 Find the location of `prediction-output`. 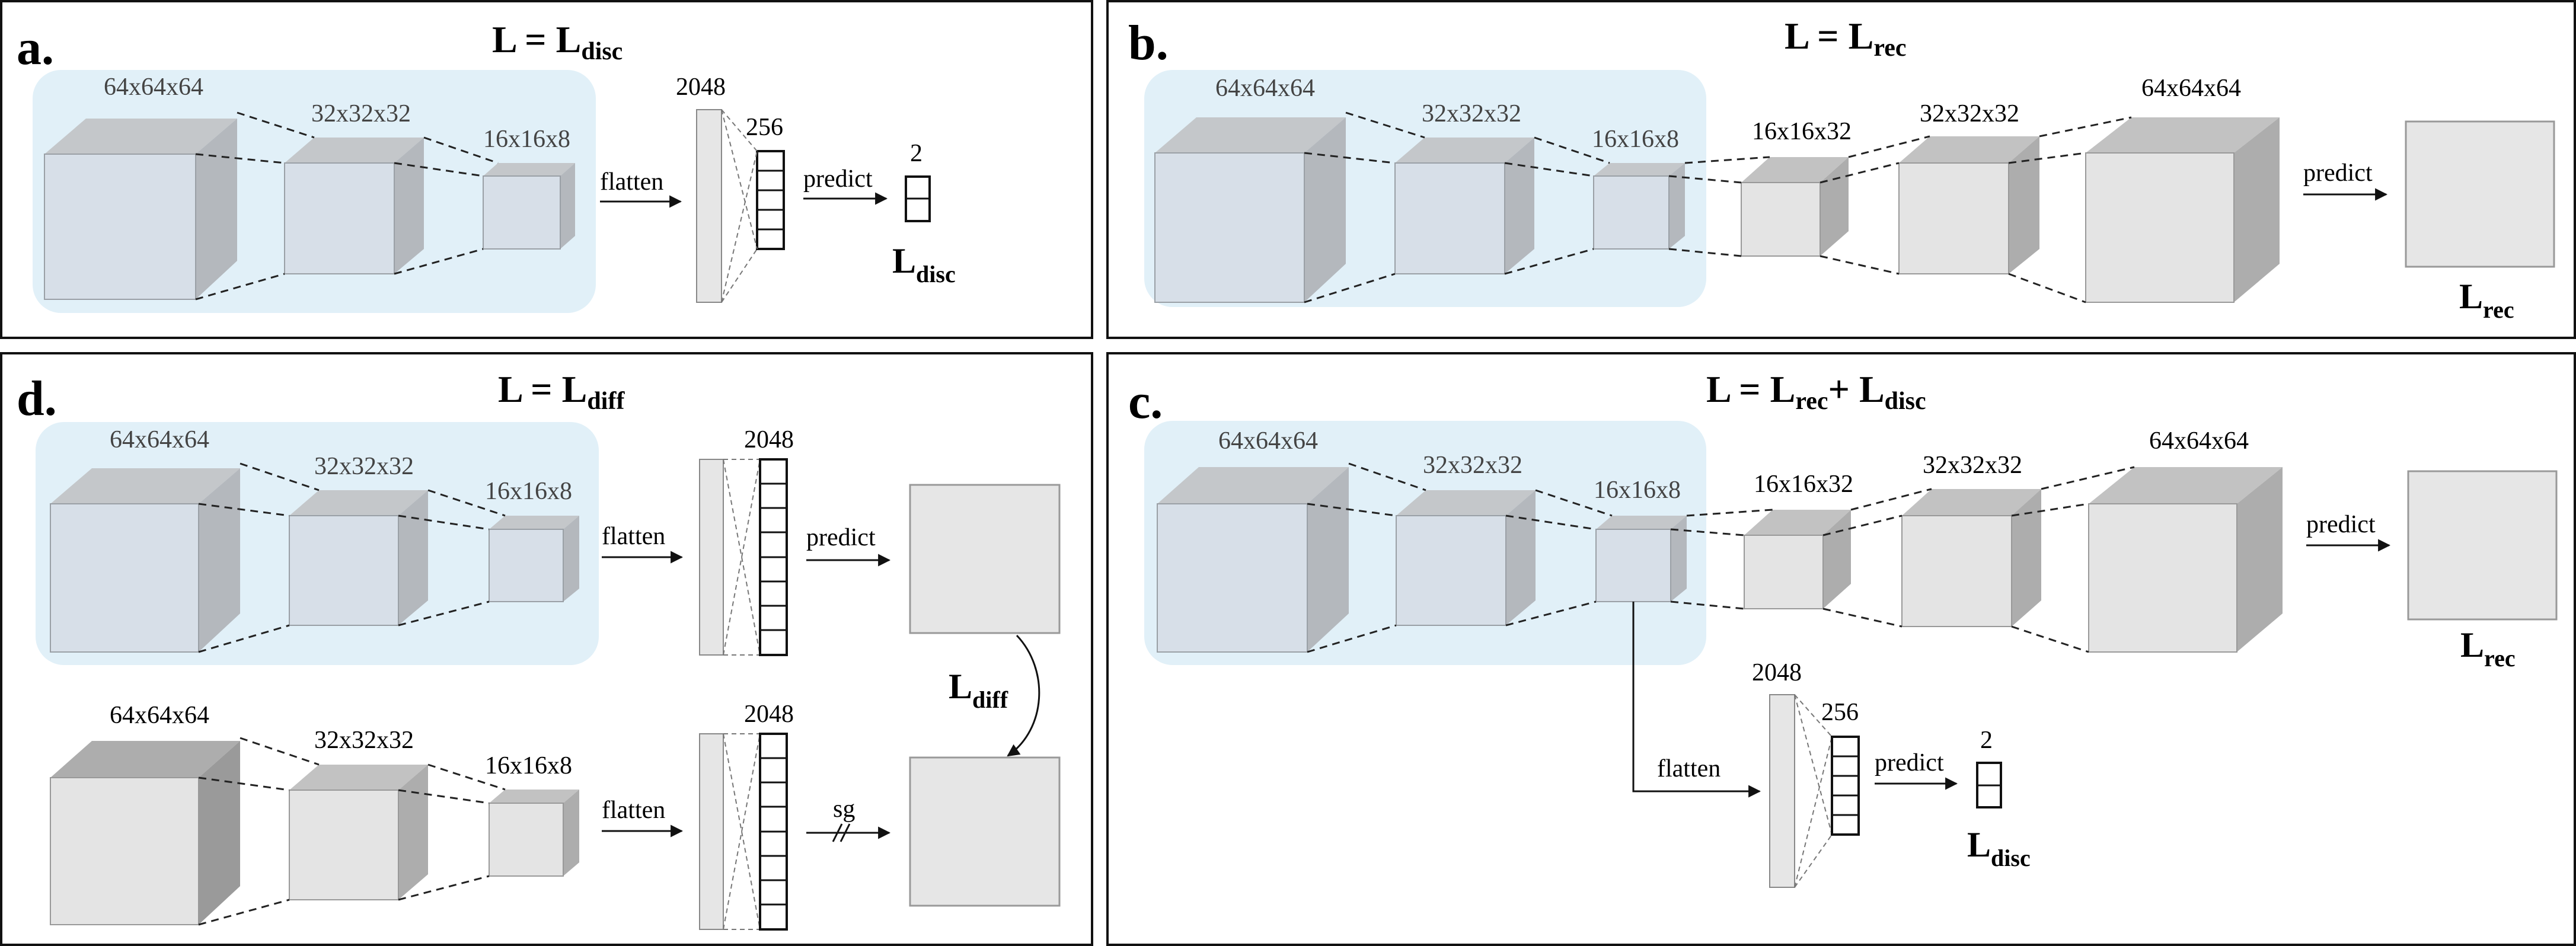

prediction-output is located at coordinates (985, 559).